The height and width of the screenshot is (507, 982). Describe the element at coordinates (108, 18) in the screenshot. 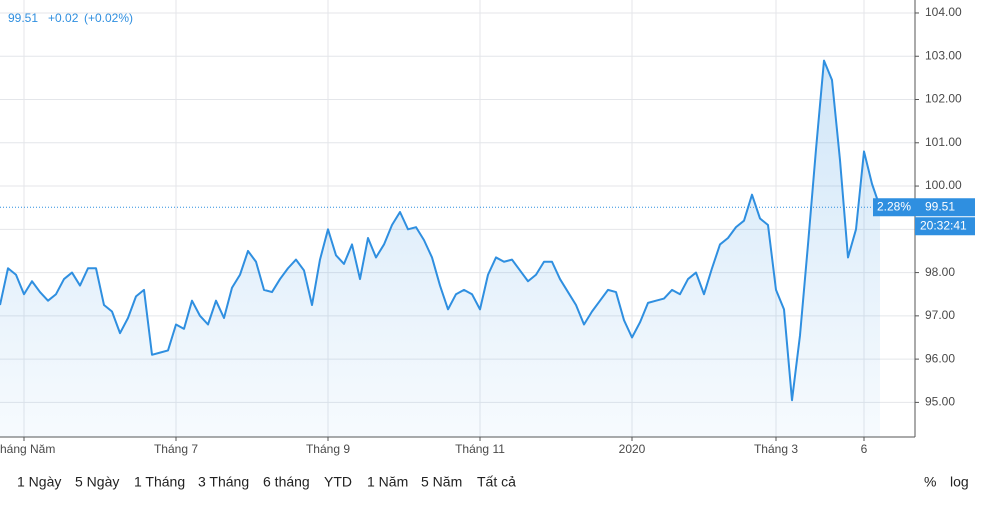

I see `change-pct: (+0.02%)` at that location.